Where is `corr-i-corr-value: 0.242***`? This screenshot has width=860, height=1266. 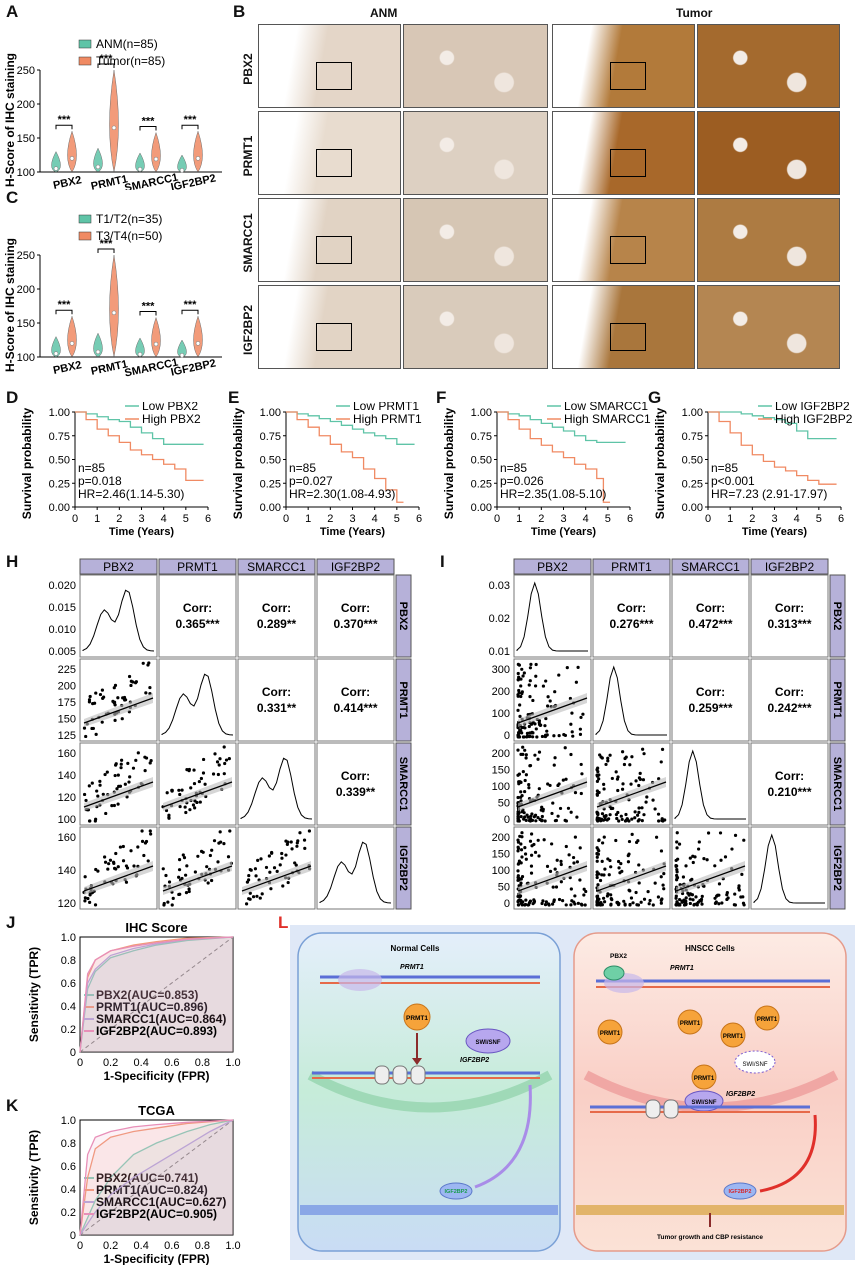 corr-i-corr-value: 0.242*** is located at coordinates (789, 708).